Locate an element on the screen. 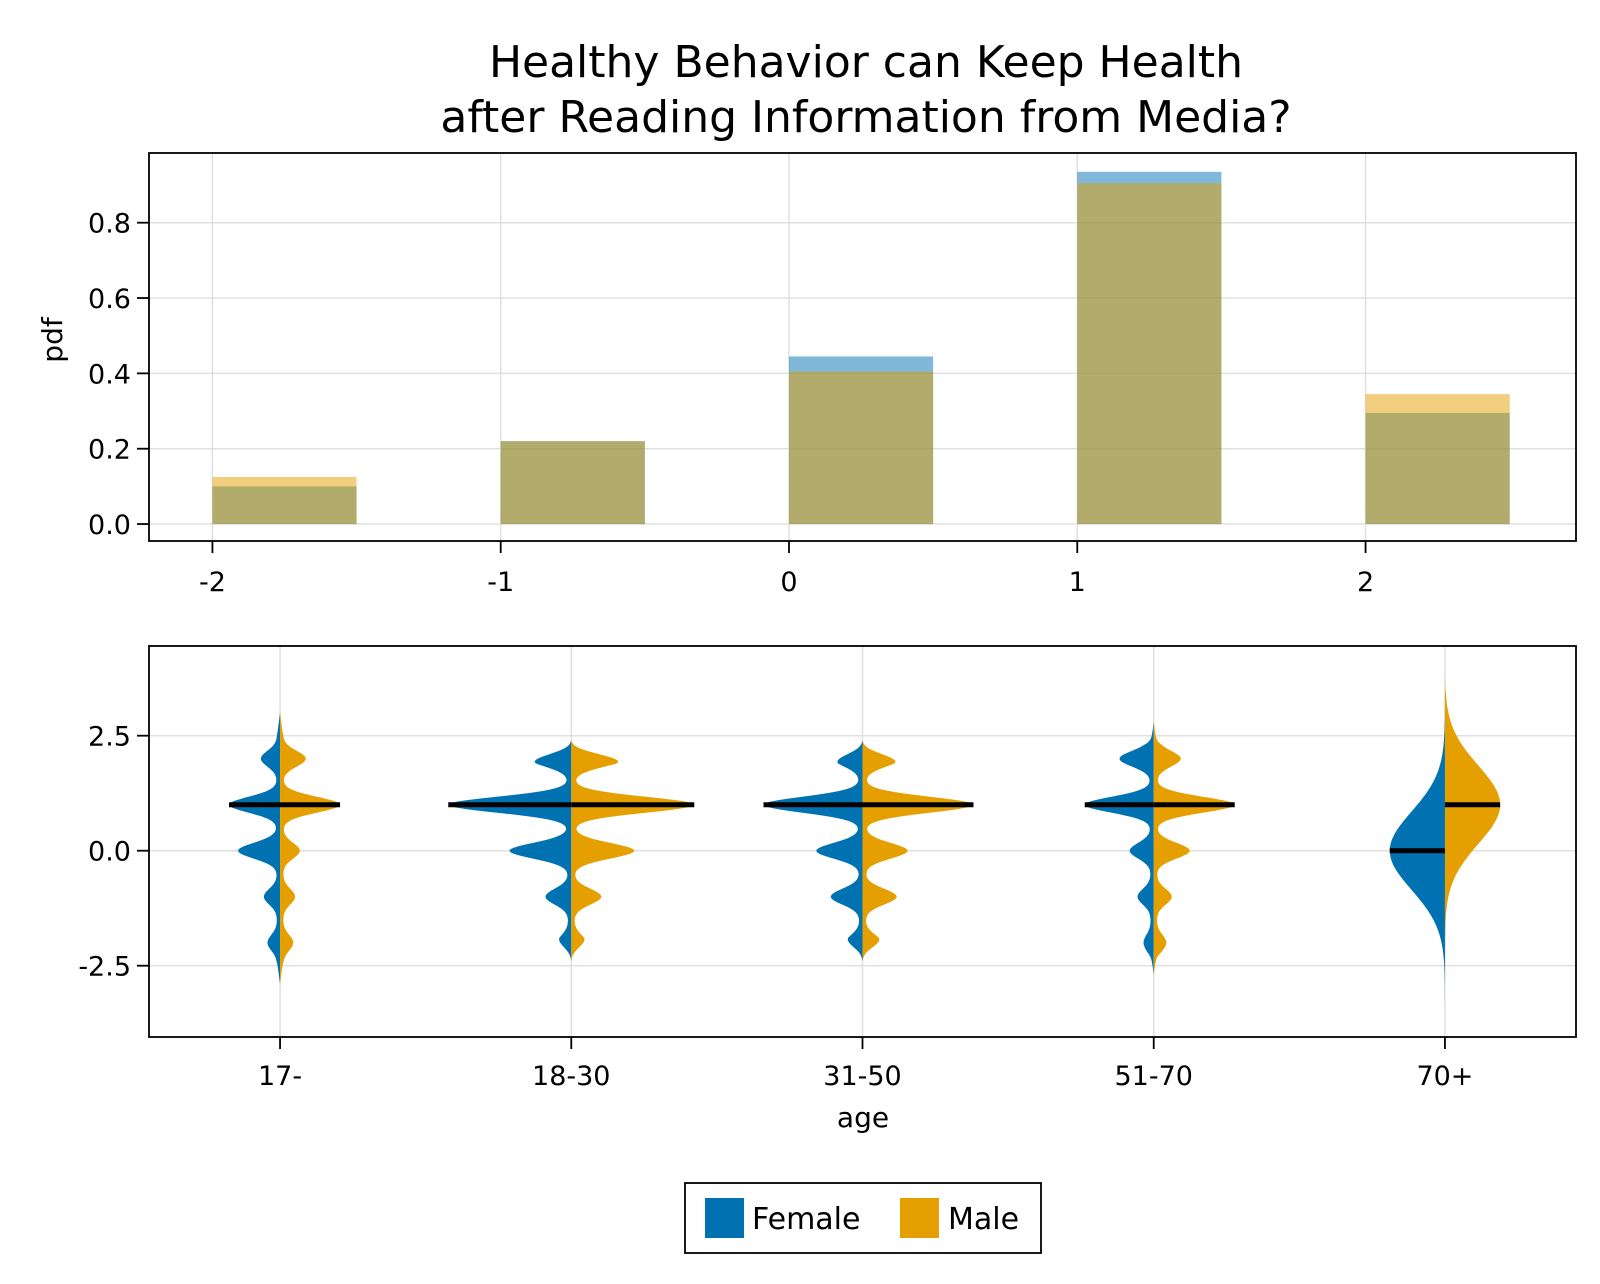 The height and width of the screenshot is (1284, 1600). histogram-y-axis-label: pdf is located at coordinates (52, 339).